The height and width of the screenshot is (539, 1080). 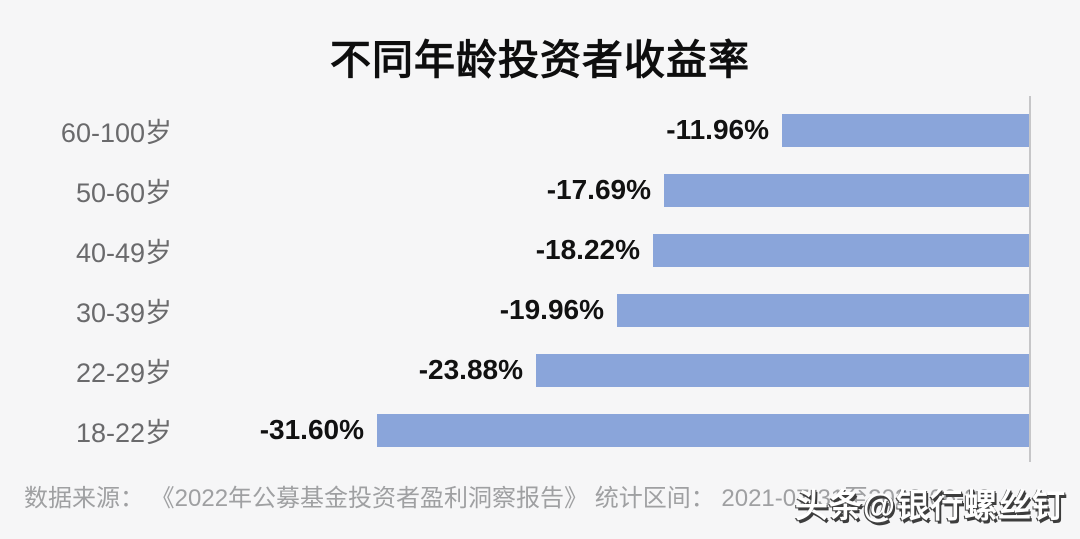 What do you see at coordinates (123, 312) in the screenshot?
I see `category-label: 30-39岁` at bounding box center [123, 312].